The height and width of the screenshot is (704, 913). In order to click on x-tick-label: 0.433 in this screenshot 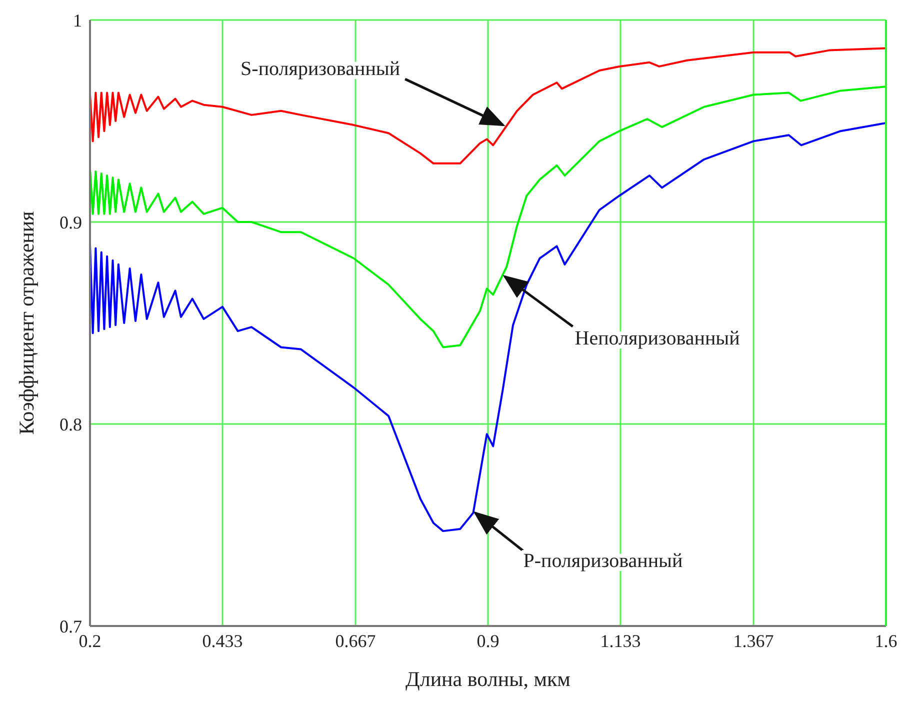, I will do `click(222, 640)`.